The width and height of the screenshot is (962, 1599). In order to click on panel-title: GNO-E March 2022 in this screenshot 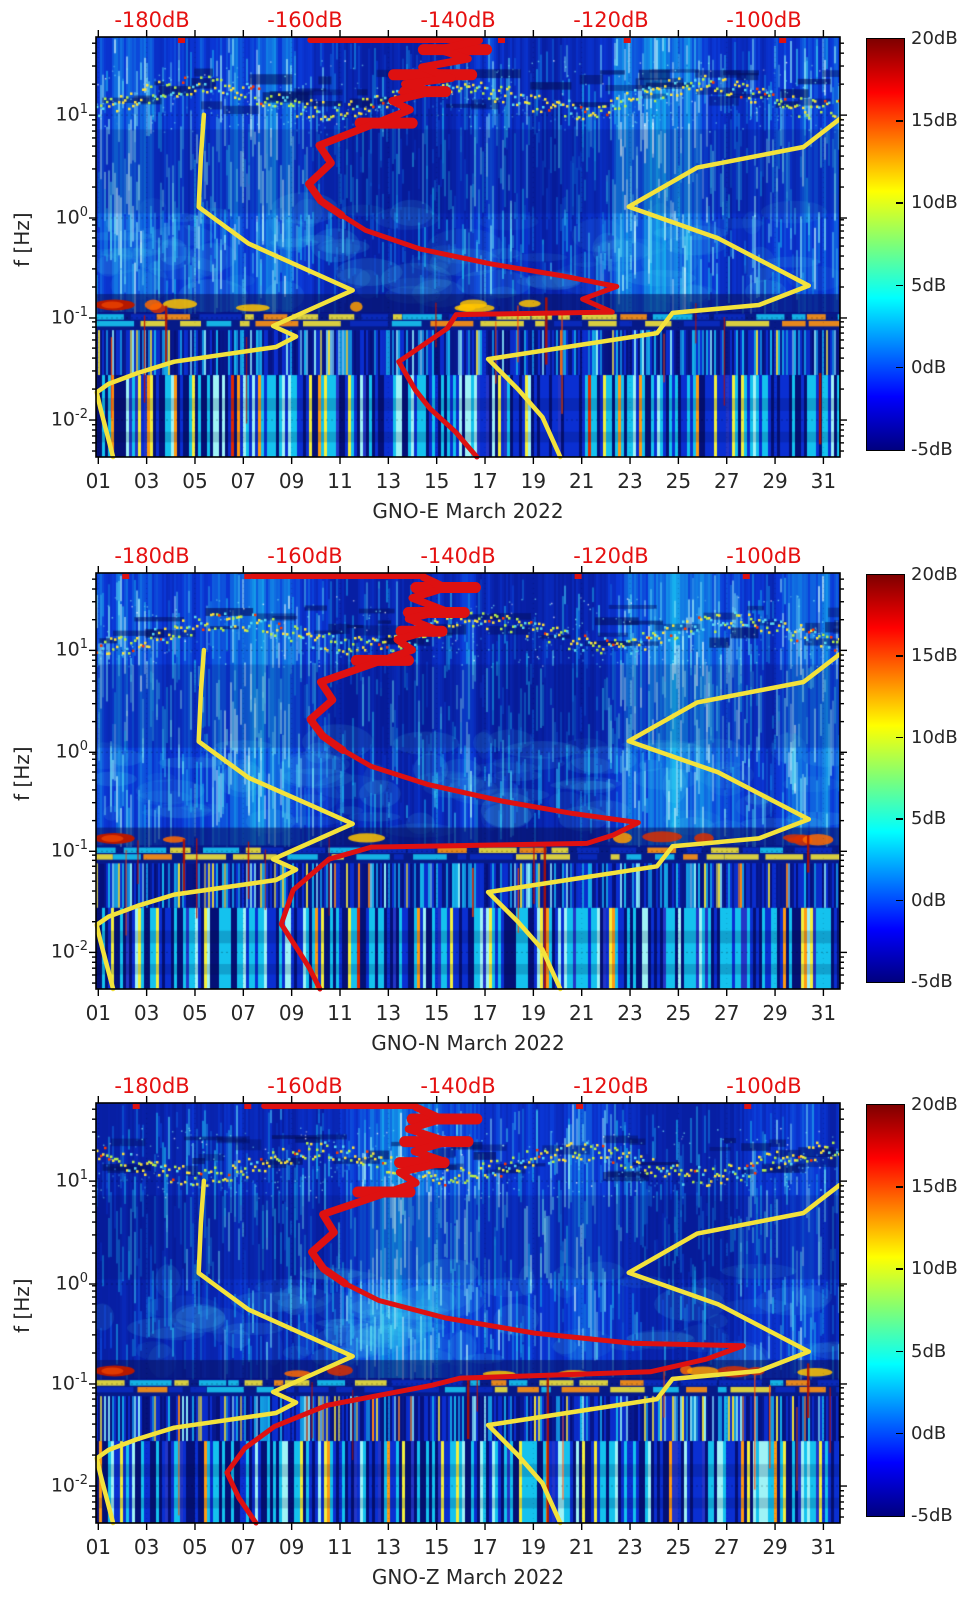, I will do `click(468, 511)`.